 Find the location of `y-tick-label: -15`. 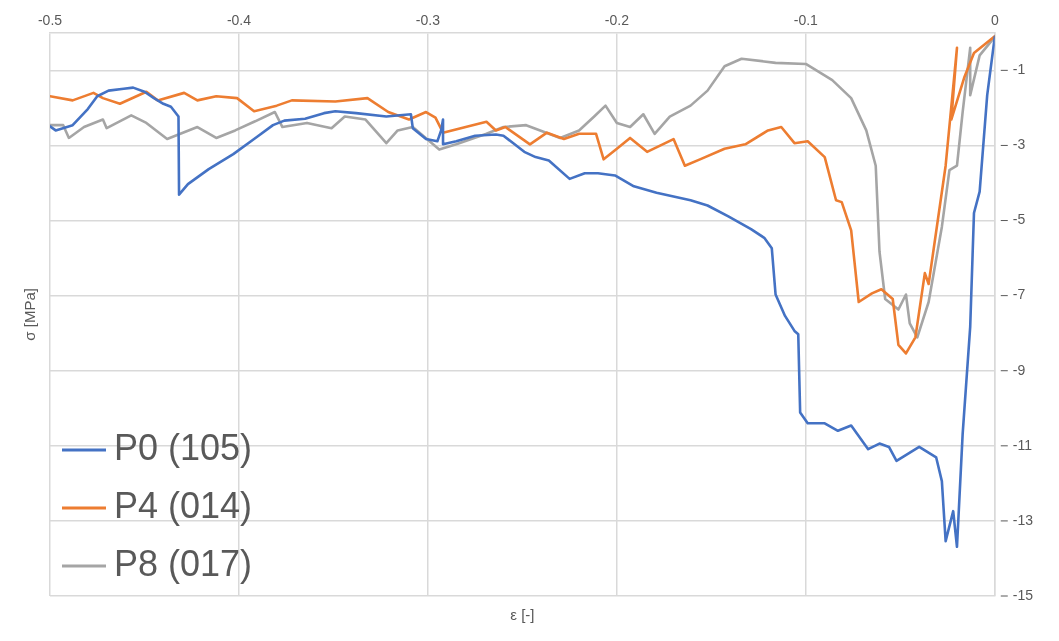

y-tick-label: -15 is located at coordinates (1023, 594).